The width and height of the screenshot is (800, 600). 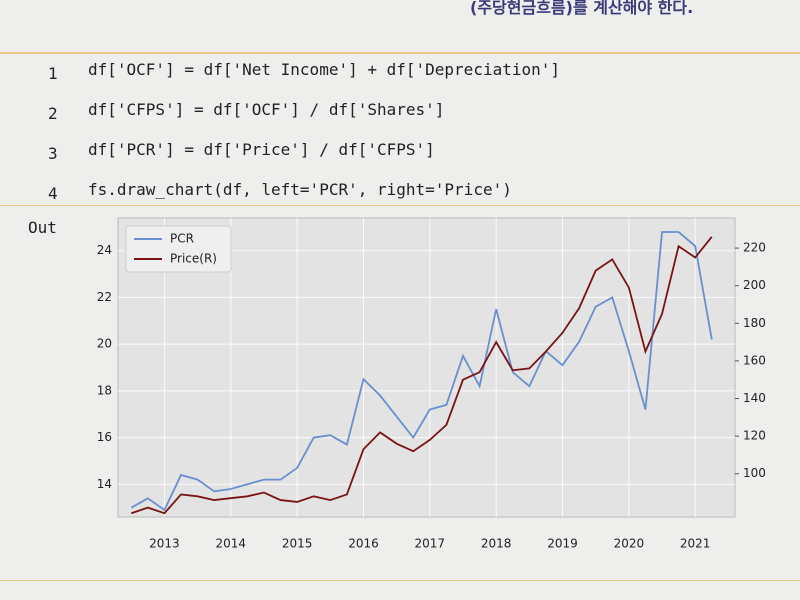 I want to click on y-tick-label: 16, so click(x=104, y=437).